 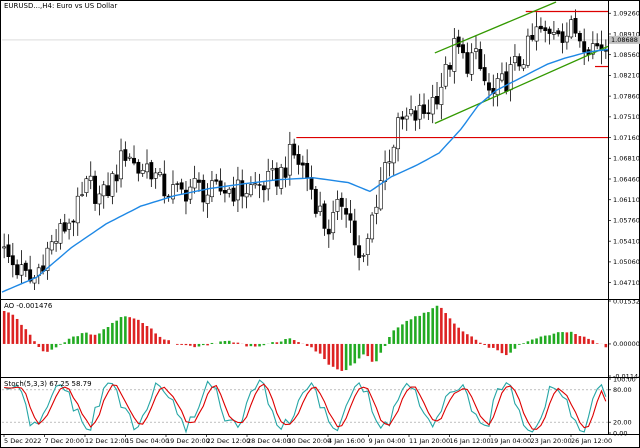 I want to click on time-tick-label: 11 Jan 20:00, so click(x=429, y=441).